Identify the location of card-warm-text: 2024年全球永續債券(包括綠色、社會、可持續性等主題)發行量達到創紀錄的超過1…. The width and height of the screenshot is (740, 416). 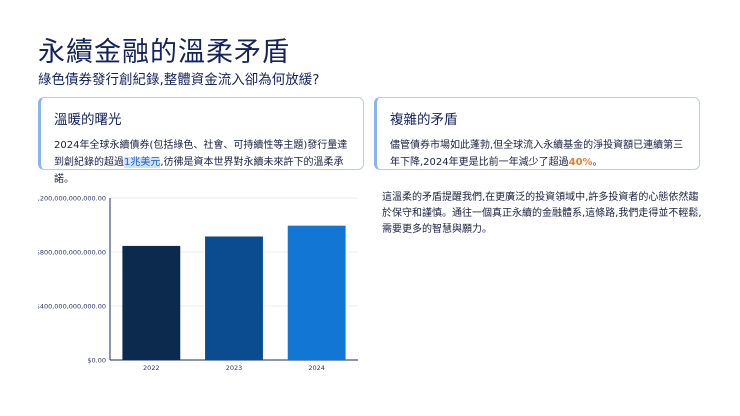
(202, 162).